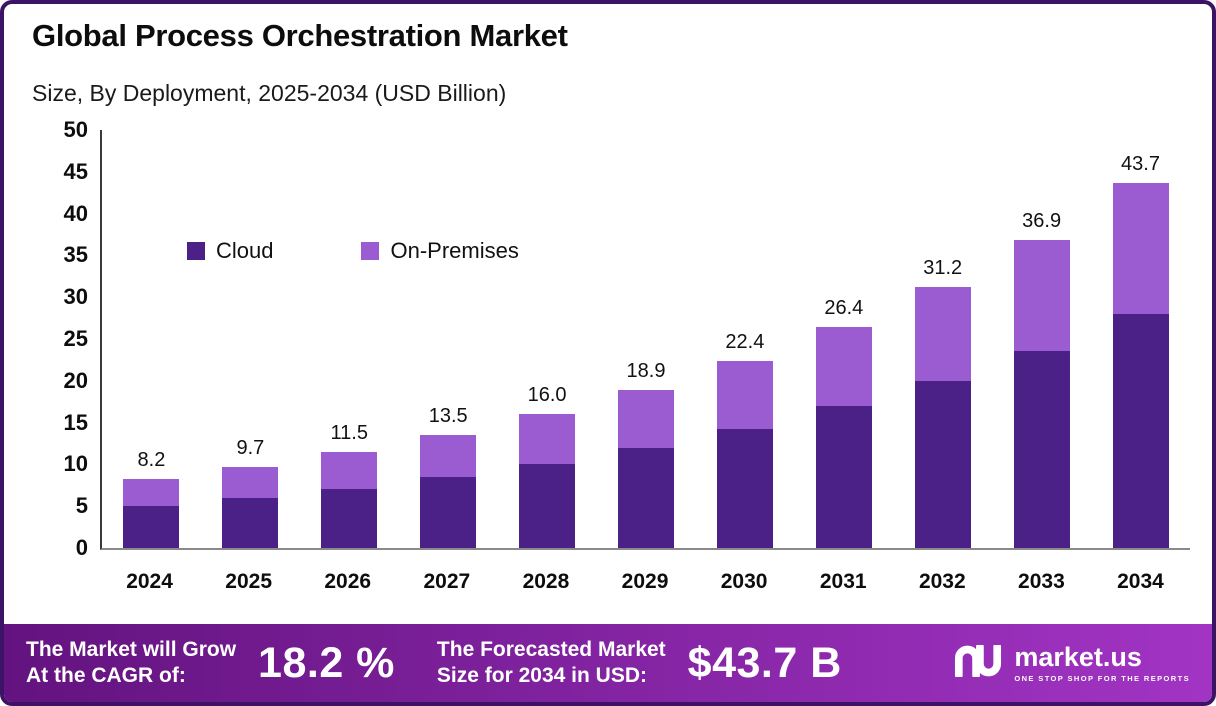  What do you see at coordinates (349, 339) in the screenshot?
I see `bar-group-2026: 11.5` at bounding box center [349, 339].